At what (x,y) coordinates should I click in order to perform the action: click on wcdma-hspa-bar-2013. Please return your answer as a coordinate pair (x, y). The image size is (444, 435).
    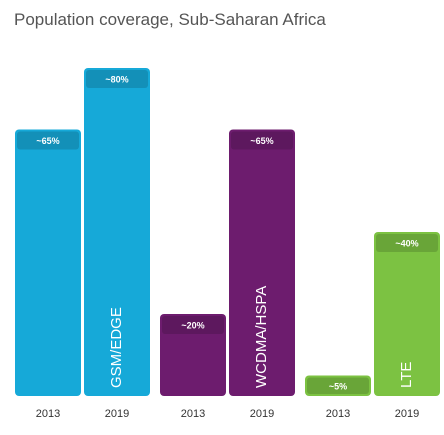
    Looking at the image, I should click on (193, 355).